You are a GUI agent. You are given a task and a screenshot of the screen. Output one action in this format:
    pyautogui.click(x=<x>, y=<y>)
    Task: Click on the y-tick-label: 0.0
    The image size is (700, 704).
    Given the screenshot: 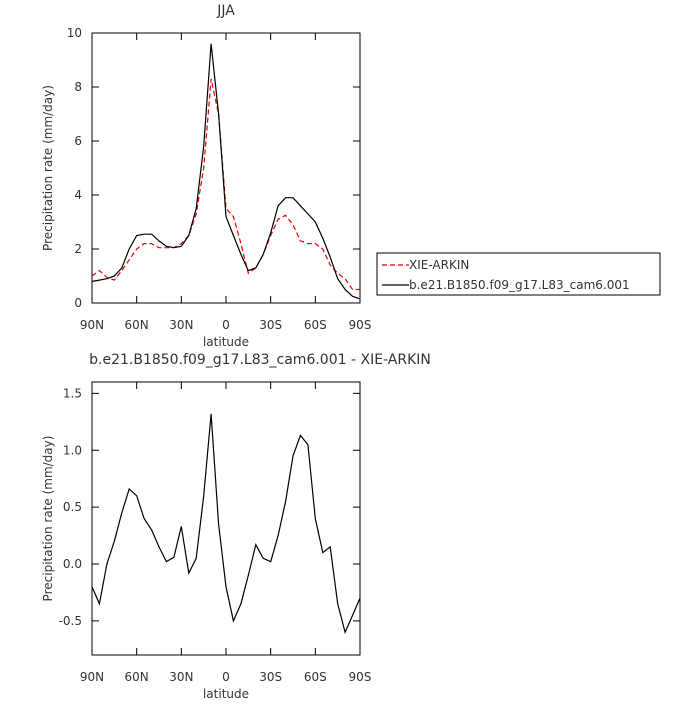 What is the action you would take?
    pyautogui.click(x=72, y=564)
    